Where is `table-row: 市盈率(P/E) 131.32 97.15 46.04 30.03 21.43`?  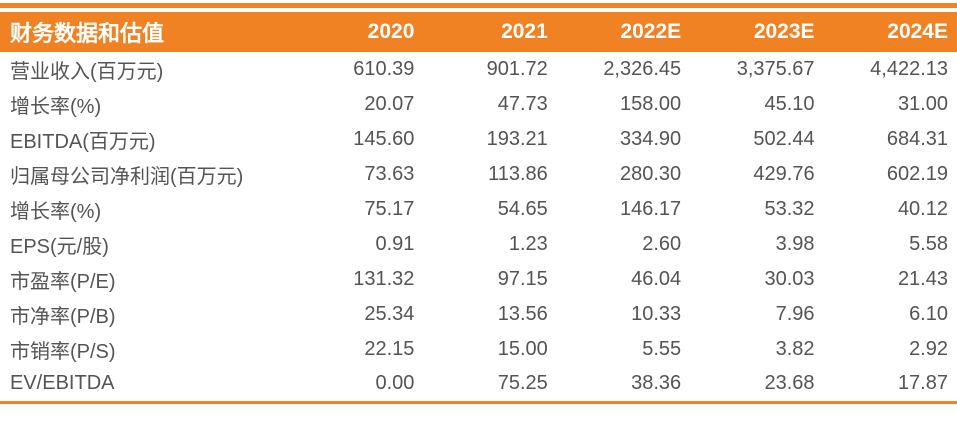 table-row: 市盈率(P/E) 131.32 97.15 46.04 30.03 21.43 is located at coordinates (478, 279).